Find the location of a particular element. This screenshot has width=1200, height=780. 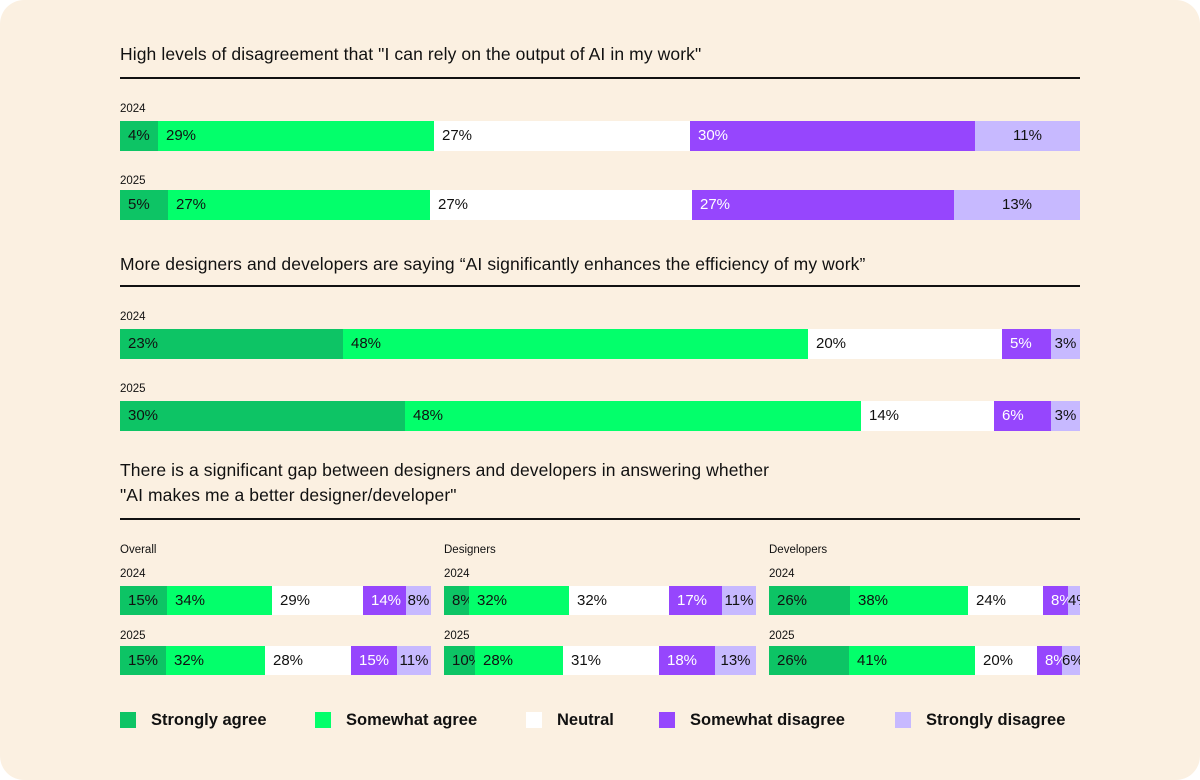

section-2-bar-2024-label-strongly-disagree: 3% is located at coordinates (1065, 343).